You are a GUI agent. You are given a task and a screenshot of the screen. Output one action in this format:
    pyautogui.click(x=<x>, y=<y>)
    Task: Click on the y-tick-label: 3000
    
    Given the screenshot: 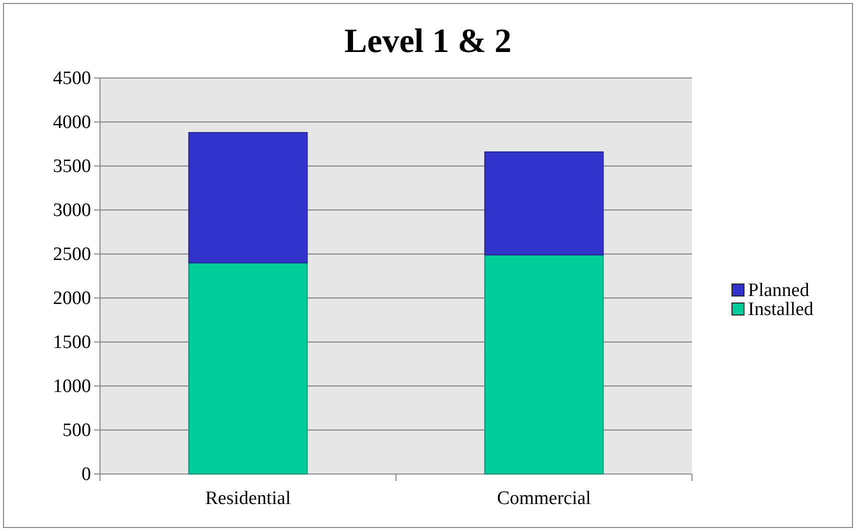 What is the action you would take?
    pyautogui.click(x=72, y=211)
    